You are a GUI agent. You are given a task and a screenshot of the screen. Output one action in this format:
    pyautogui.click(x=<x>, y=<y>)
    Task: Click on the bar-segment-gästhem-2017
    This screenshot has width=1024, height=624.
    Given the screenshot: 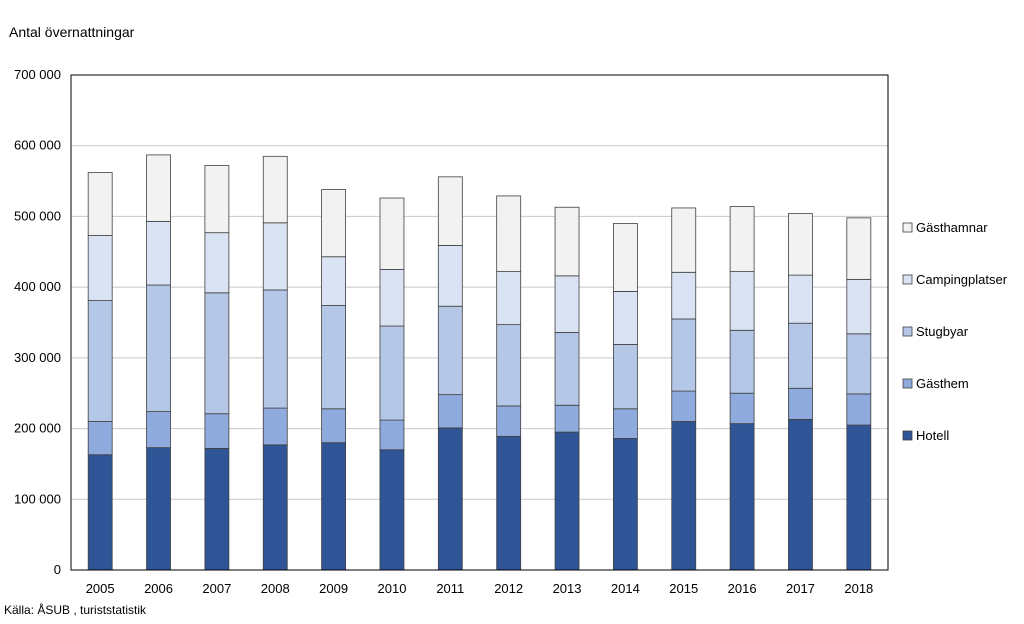 What is the action you would take?
    pyautogui.click(x=800, y=403)
    